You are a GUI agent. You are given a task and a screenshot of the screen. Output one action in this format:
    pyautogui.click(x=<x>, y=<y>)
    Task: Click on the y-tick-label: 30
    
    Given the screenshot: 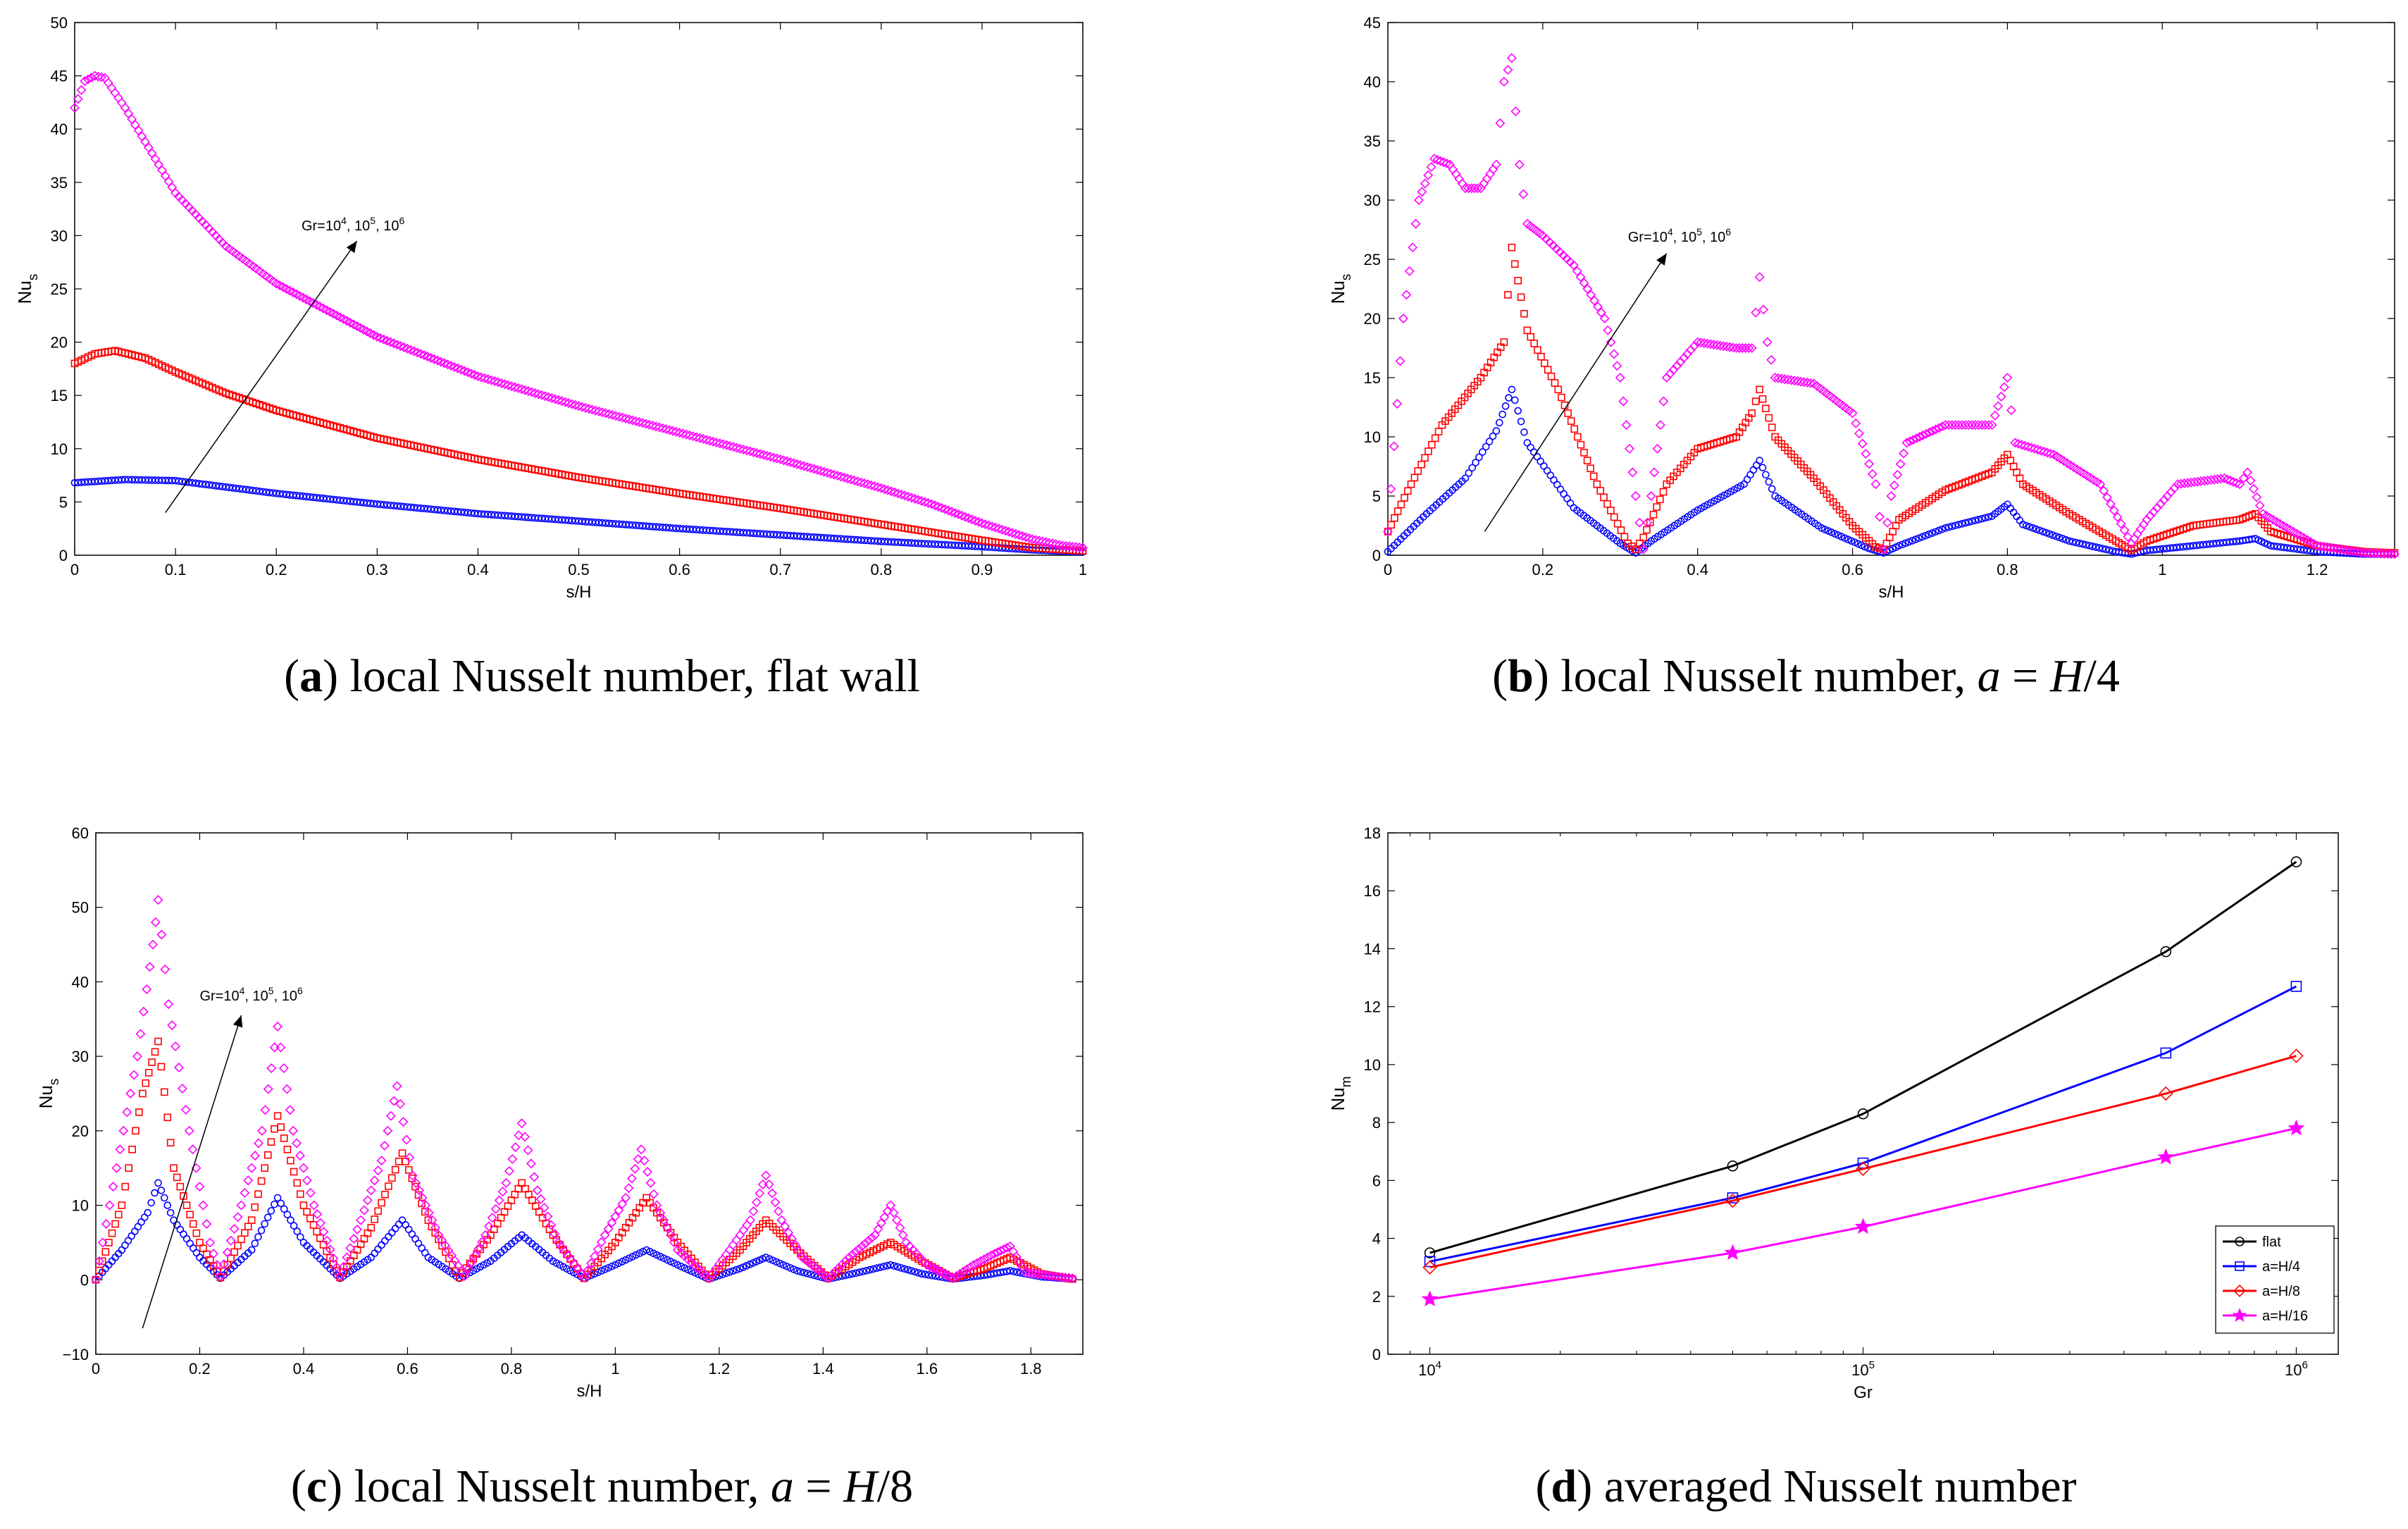 What is the action you would take?
    pyautogui.click(x=81, y=1056)
    